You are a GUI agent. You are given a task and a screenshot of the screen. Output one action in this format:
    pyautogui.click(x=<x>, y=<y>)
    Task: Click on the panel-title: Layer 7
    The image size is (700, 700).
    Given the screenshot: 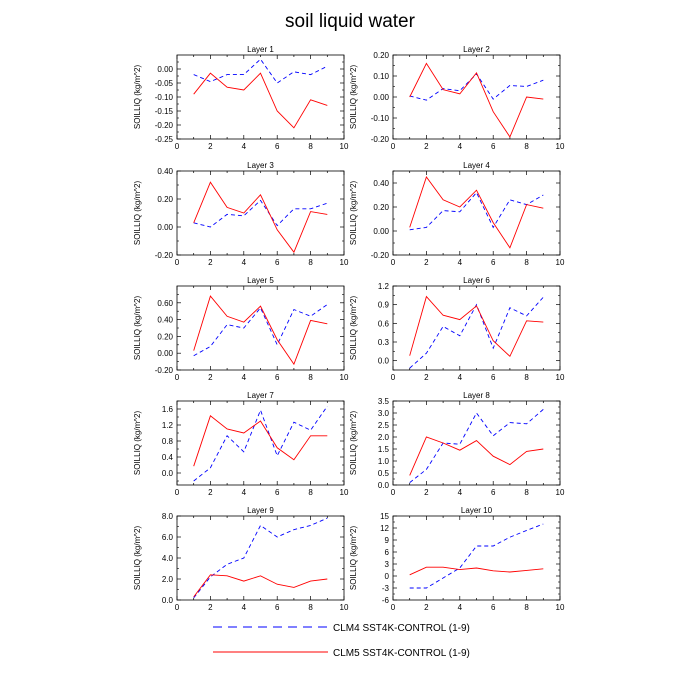 What is the action you would take?
    pyautogui.click(x=260, y=395)
    